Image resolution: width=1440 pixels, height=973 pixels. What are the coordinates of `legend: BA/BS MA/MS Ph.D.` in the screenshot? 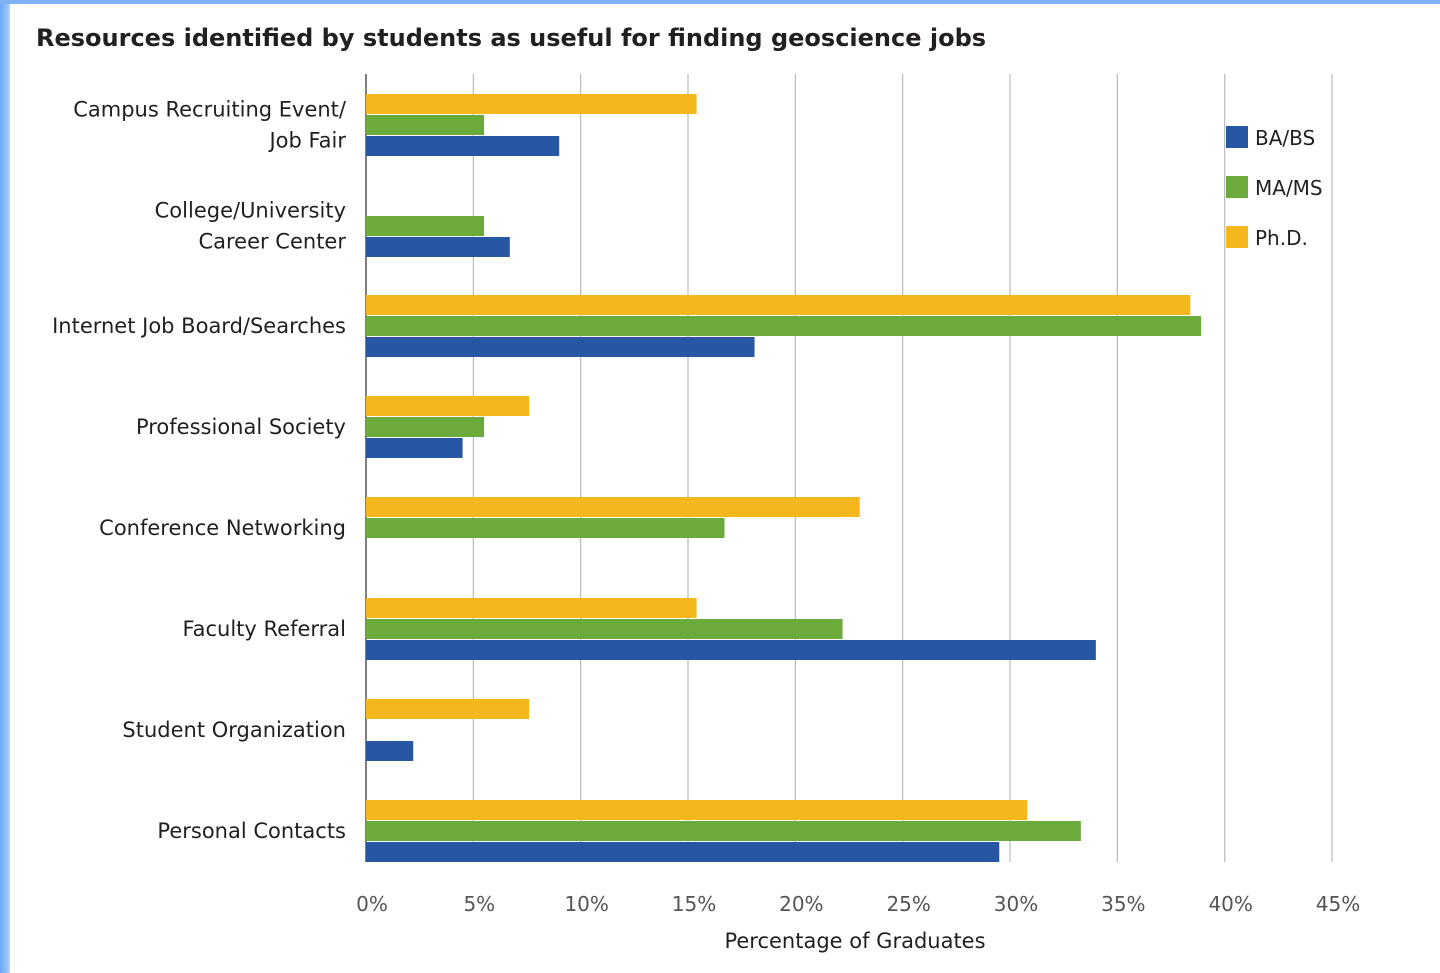 It's located at (1274, 188).